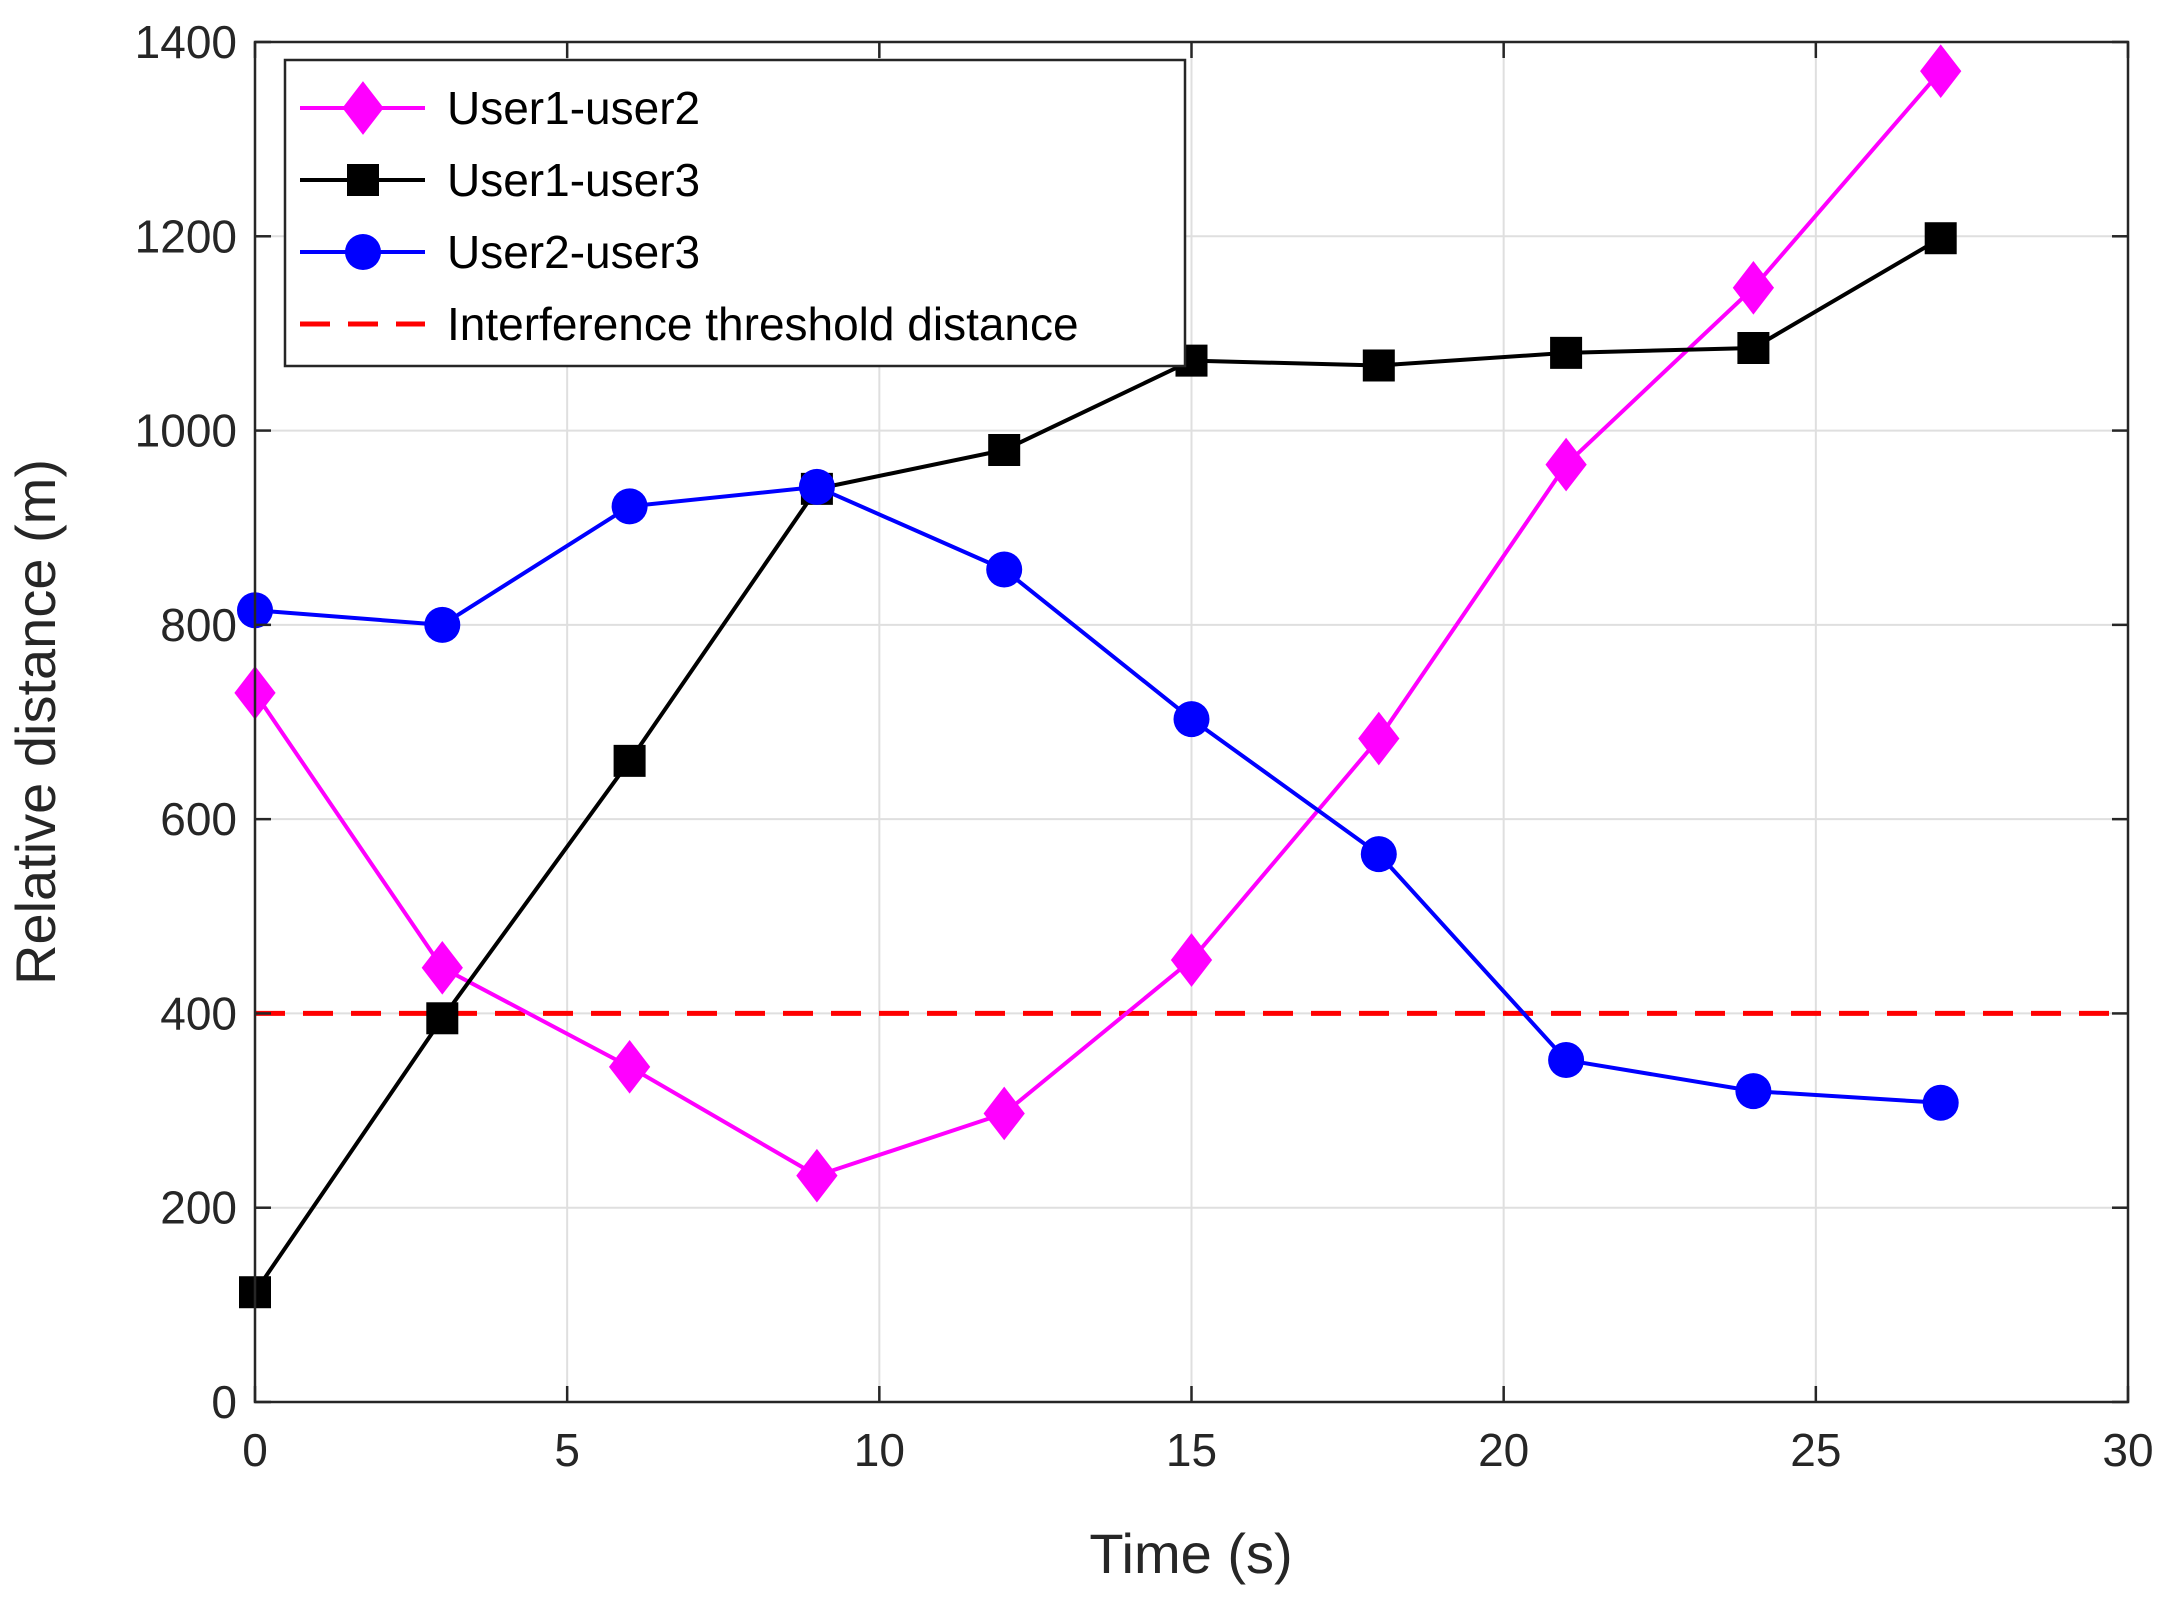 The image size is (2170, 1600). What do you see at coordinates (198, 1208) in the screenshot?
I see `y-tick-label: 200` at bounding box center [198, 1208].